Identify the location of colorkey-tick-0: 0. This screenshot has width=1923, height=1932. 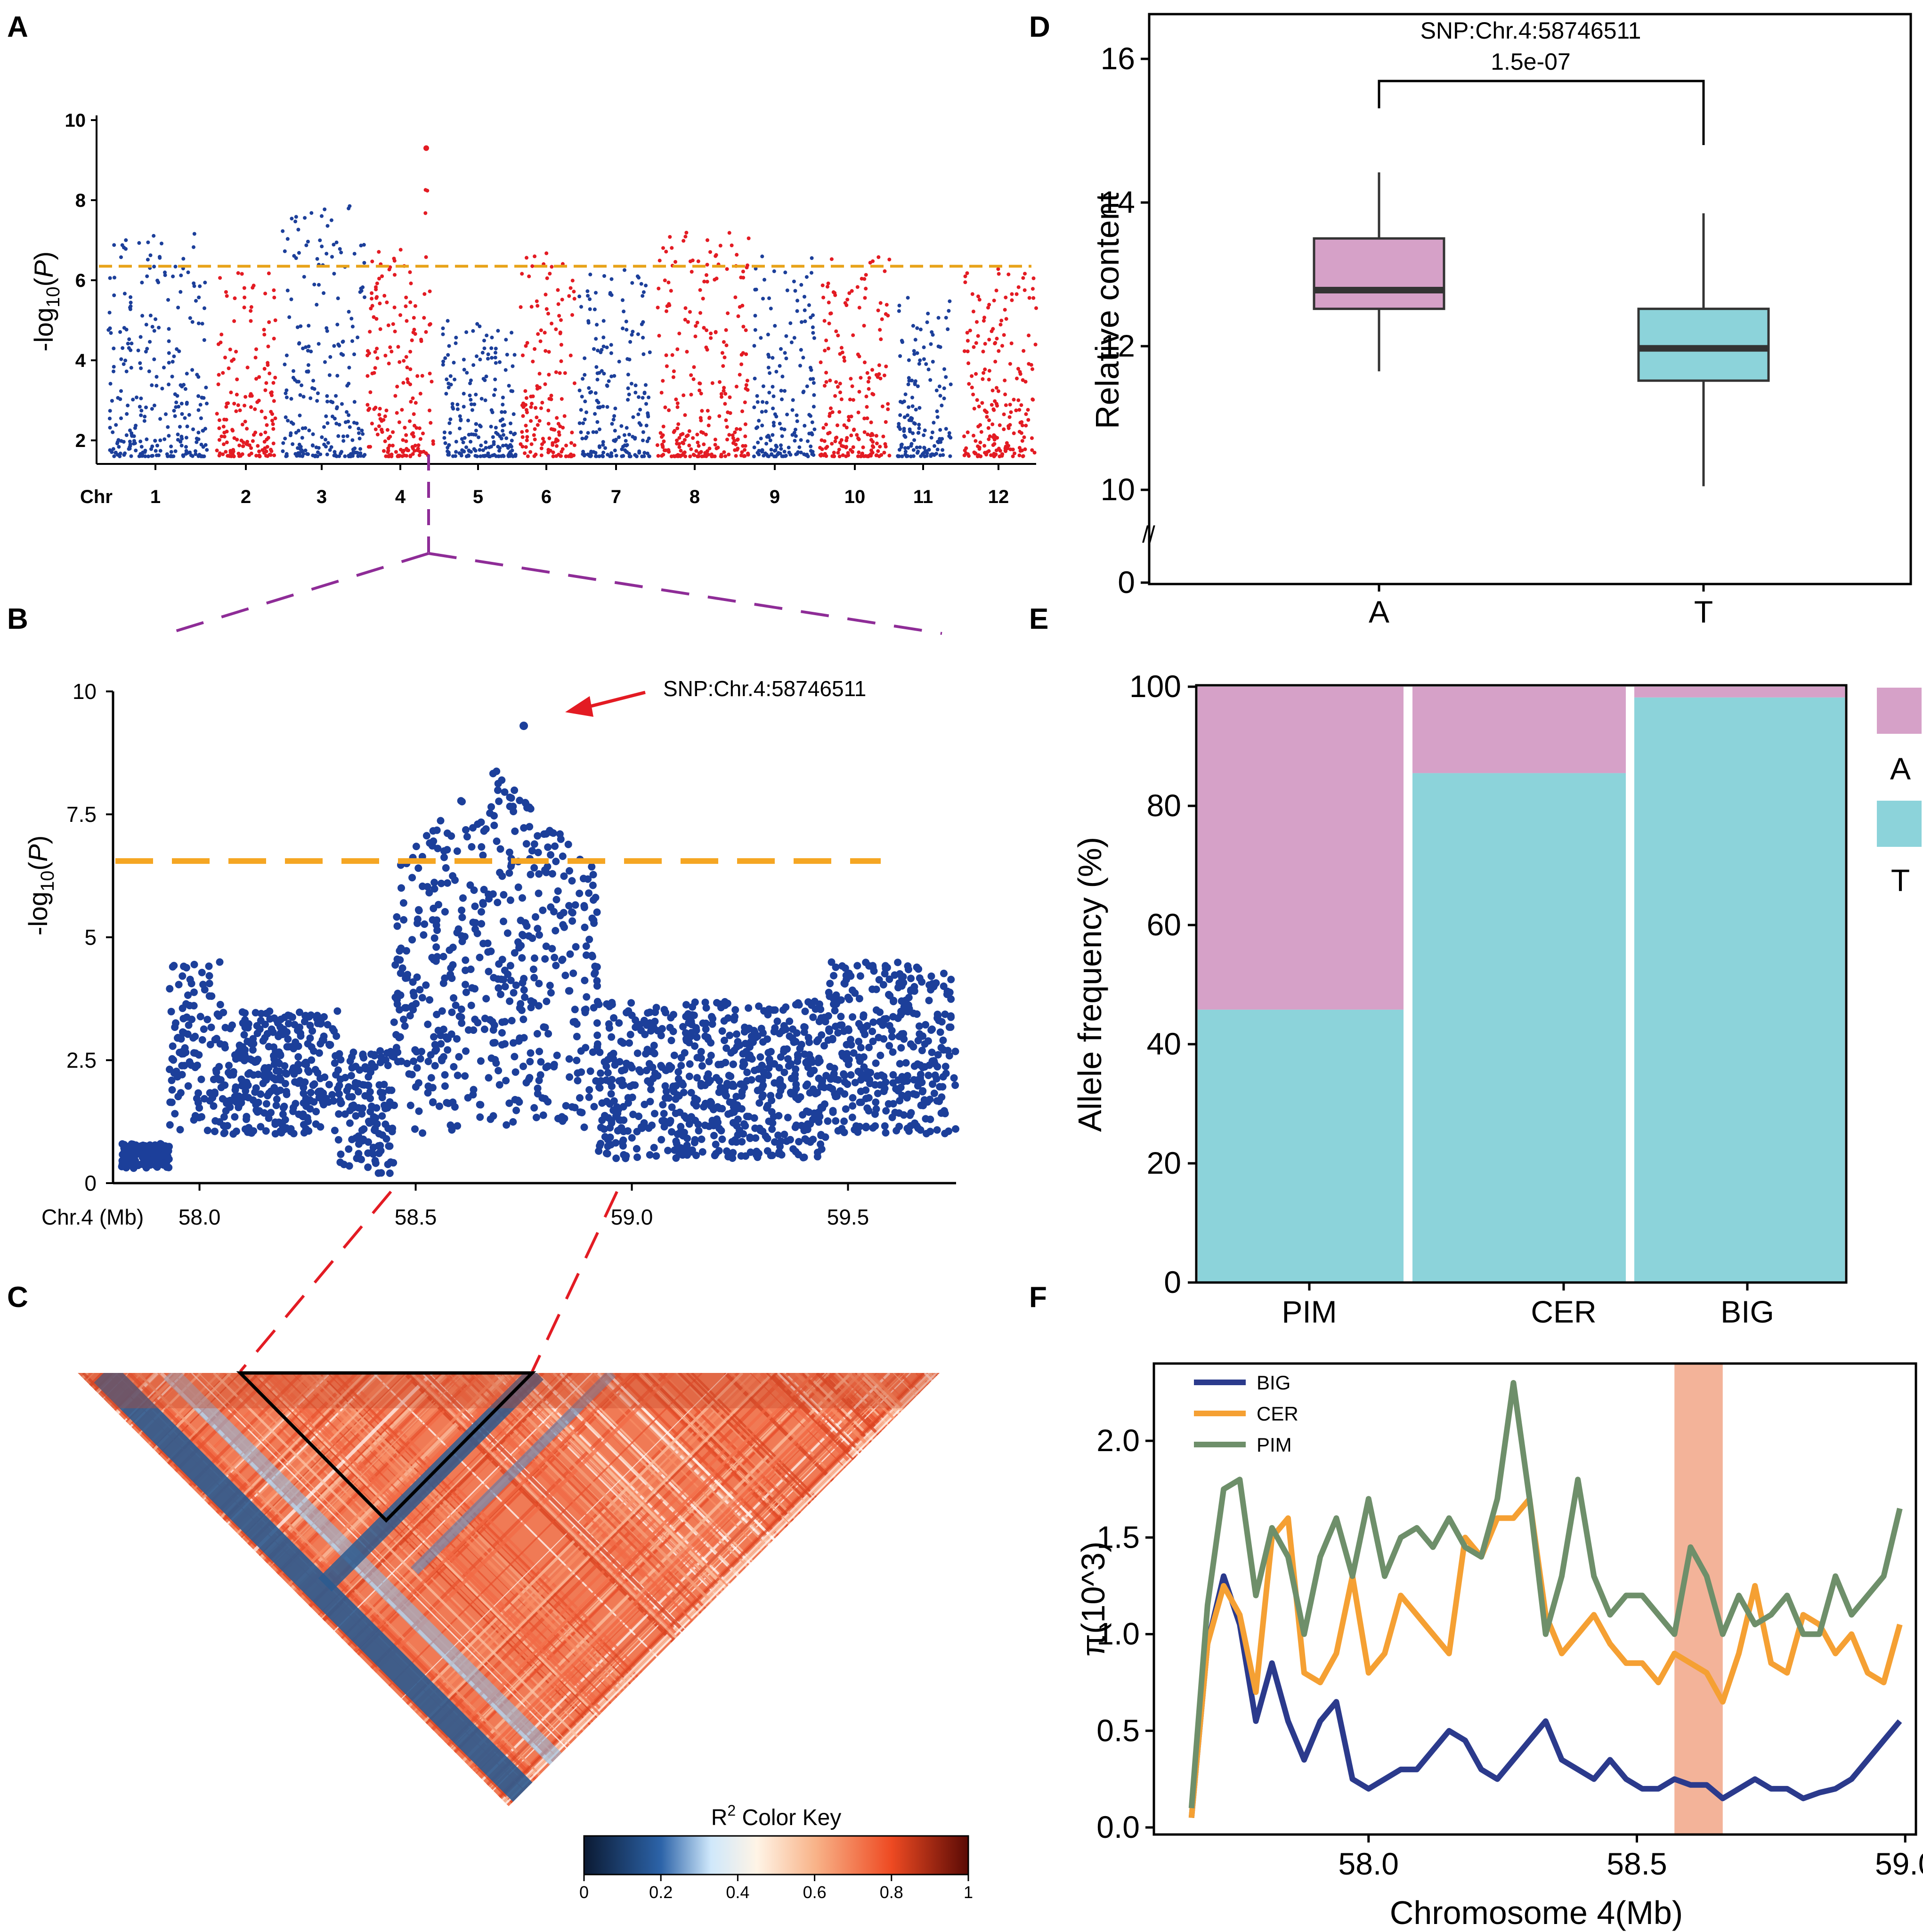
(584, 1892).